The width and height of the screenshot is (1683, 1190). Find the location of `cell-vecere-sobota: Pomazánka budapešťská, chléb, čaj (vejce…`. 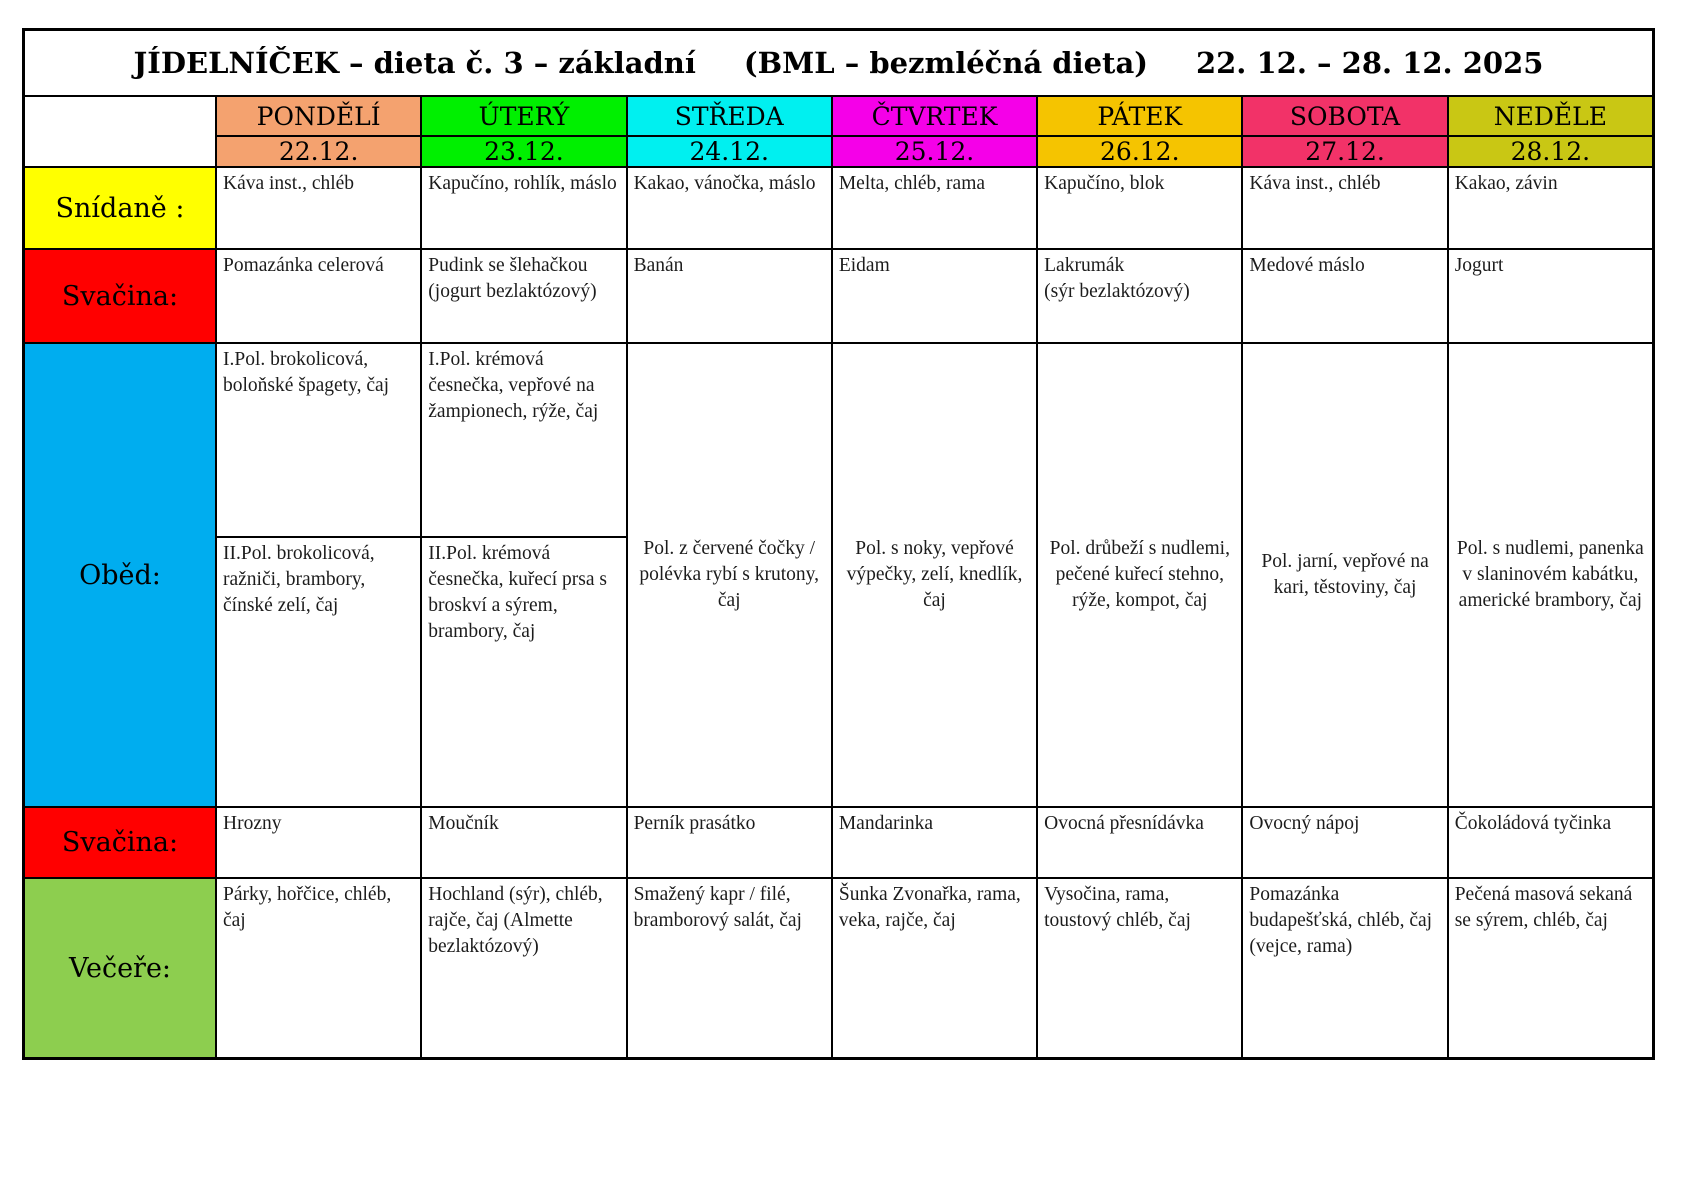

cell-vecere-sobota: Pomazánka budapešťská, chléb, čaj (vejce… is located at coordinates (1345, 968).